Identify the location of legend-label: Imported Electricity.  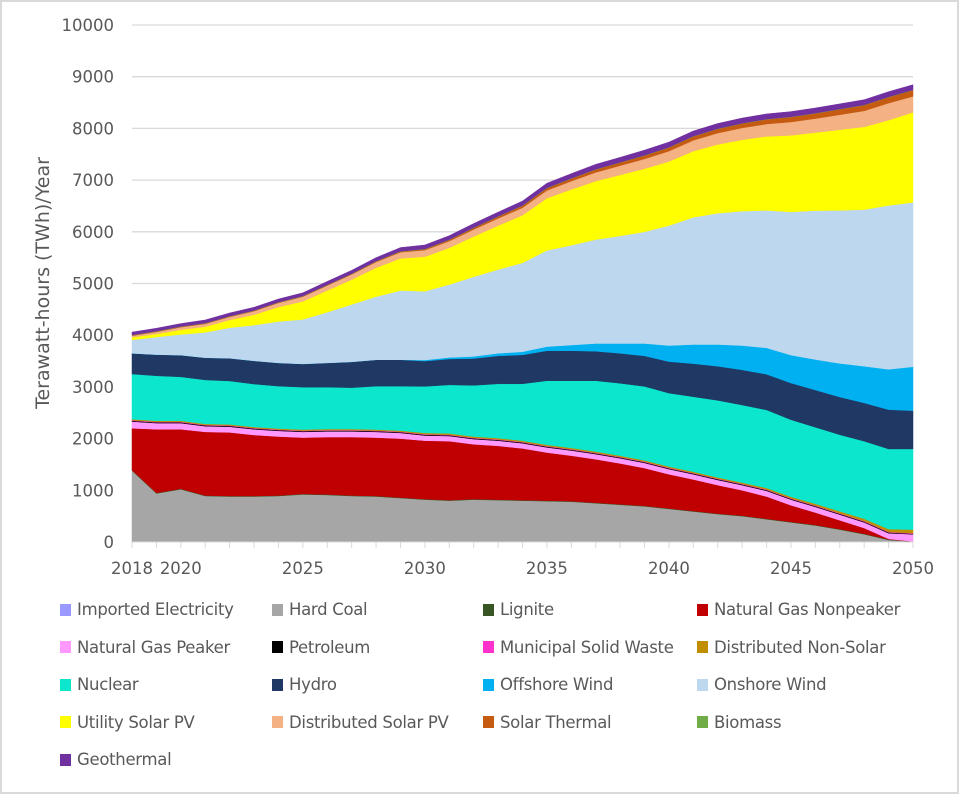
(155, 609).